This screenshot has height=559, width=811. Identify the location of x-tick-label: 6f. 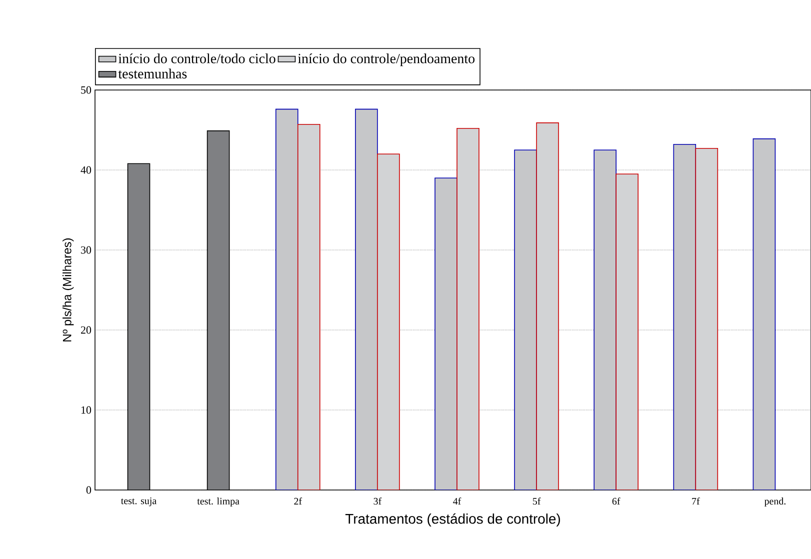
(616, 501).